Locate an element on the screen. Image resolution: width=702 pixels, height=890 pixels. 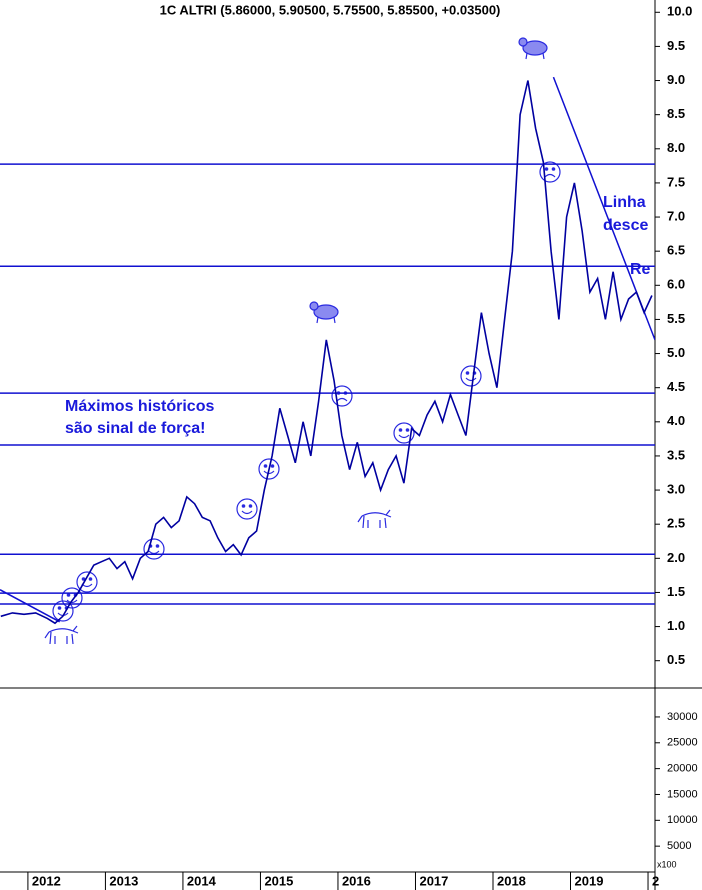
y-tick-label: 20000 is located at coordinates (682, 769).